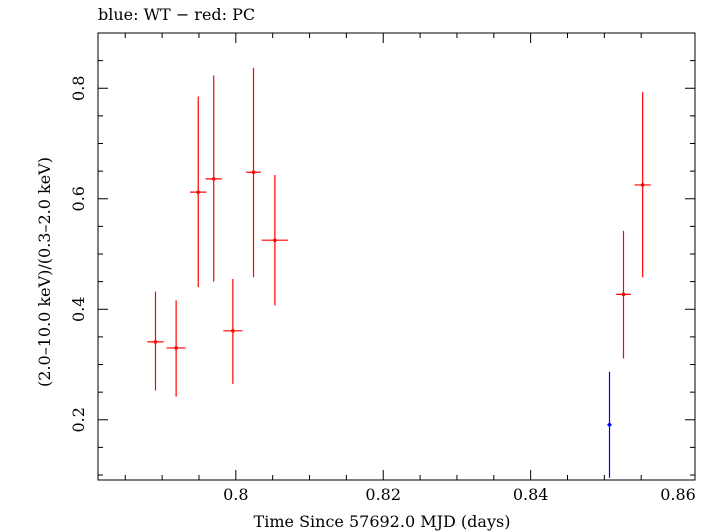 This screenshot has width=713, height=532. Describe the element at coordinates (383, 494) in the screenshot. I see `x-tick-label: 0.82` at that location.